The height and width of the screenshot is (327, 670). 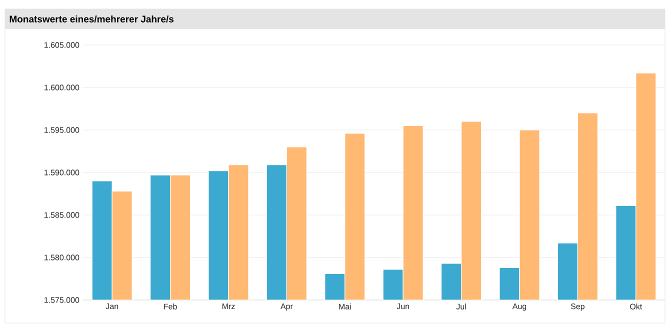 What do you see at coordinates (461, 307) in the screenshot?
I see `x-tick-label: Jul` at bounding box center [461, 307].